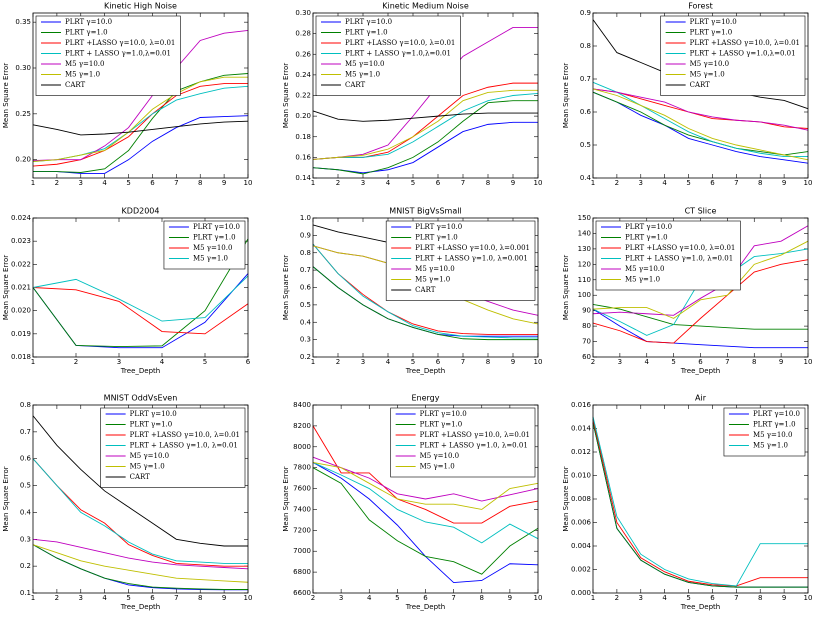  What do you see at coordinates (302, 530) in the screenshot?
I see `y-tick-label: 7200` at bounding box center [302, 530].